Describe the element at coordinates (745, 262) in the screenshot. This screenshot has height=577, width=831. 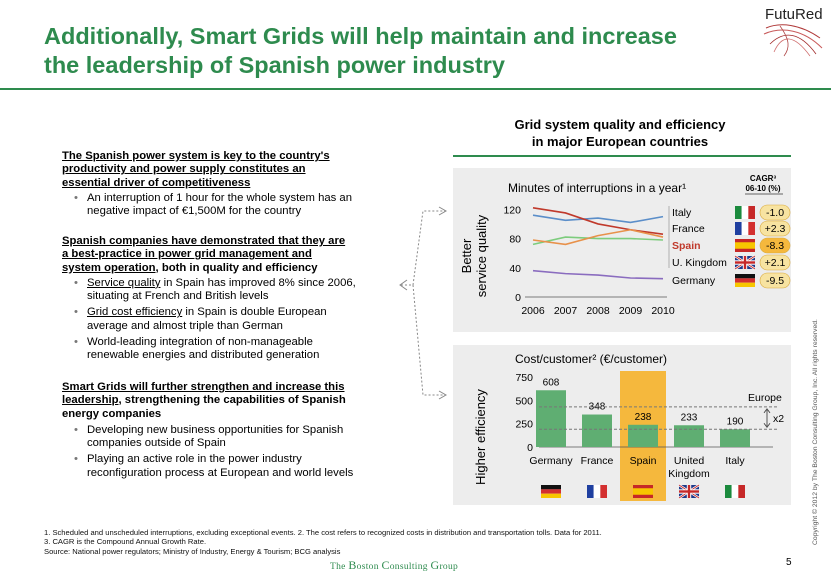
I see `flag-cross` at that location.